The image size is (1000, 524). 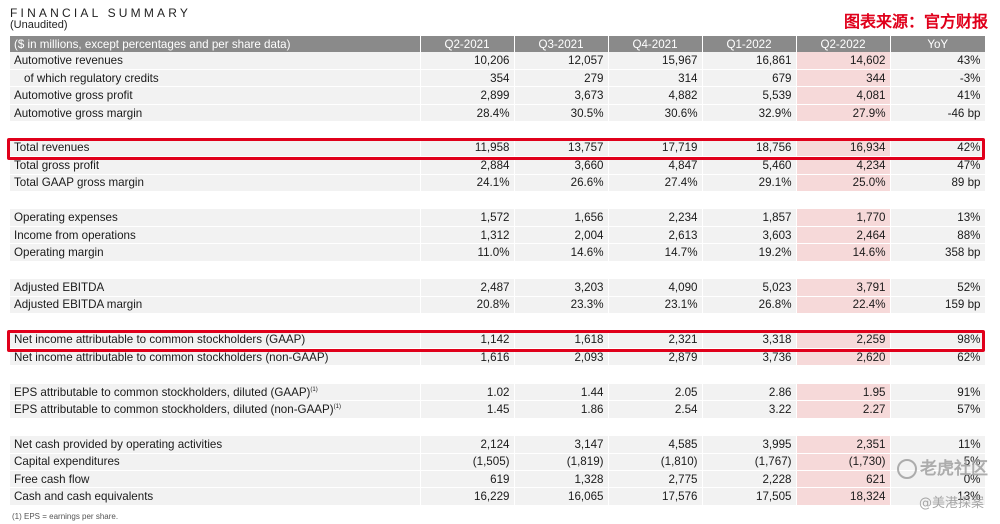 I want to click on table-cell: 18,324, so click(x=843, y=496).